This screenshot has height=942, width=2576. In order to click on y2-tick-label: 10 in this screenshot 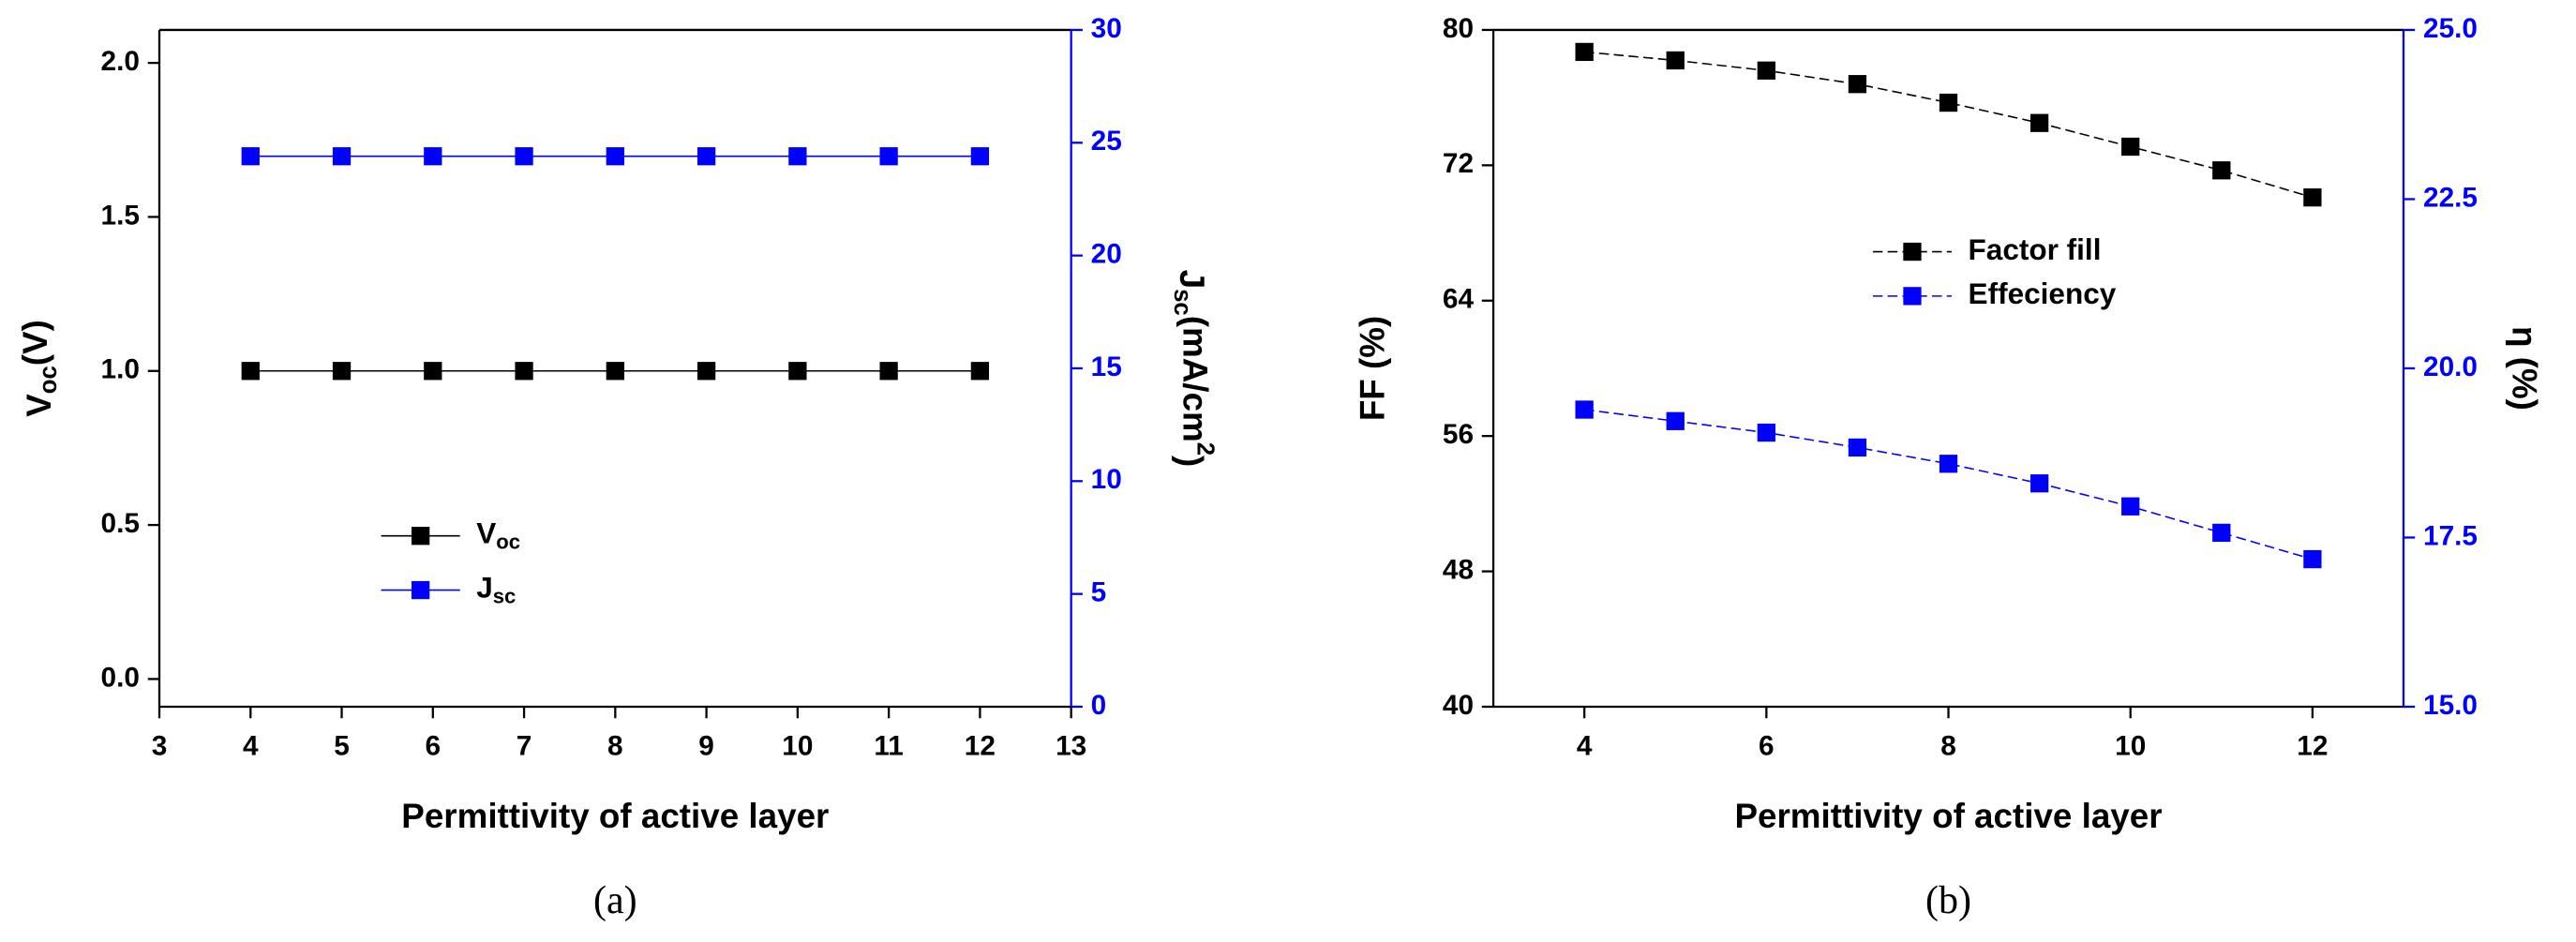, I will do `click(1106, 479)`.